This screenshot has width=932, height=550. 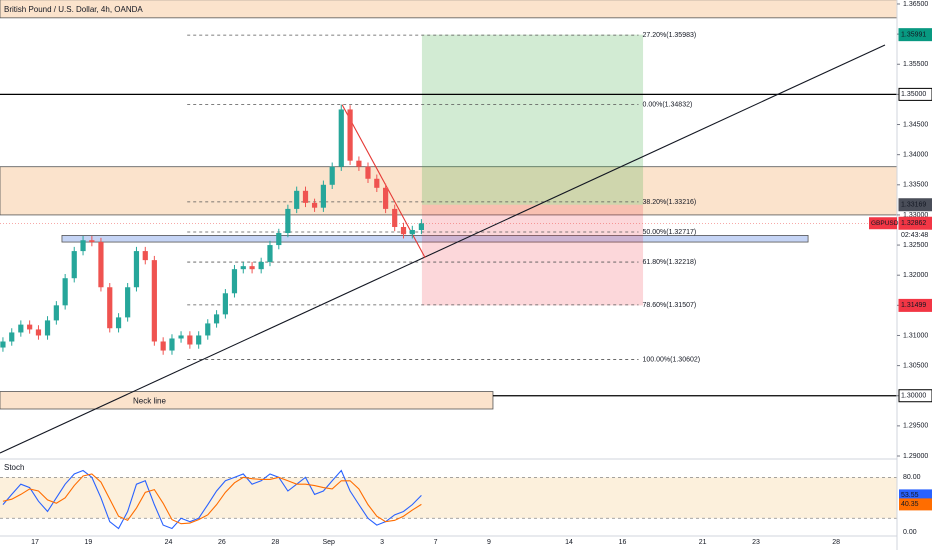 I want to click on y-tick-label: 1.35500, so click(x=915, y=64).